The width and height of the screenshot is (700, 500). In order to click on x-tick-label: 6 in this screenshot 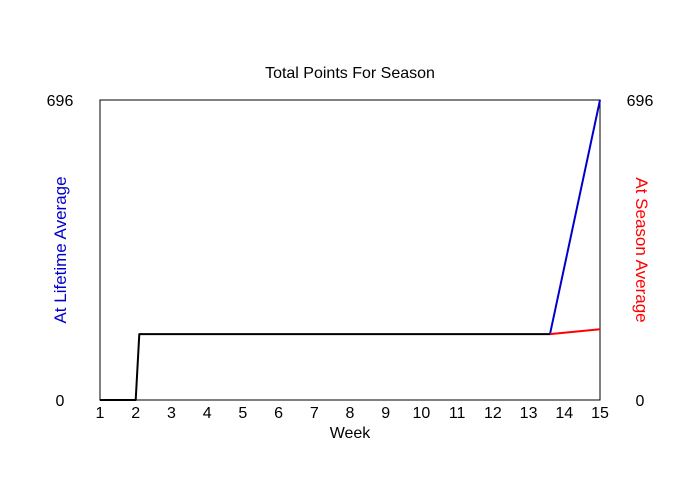, I will do `click(278, 413)`.